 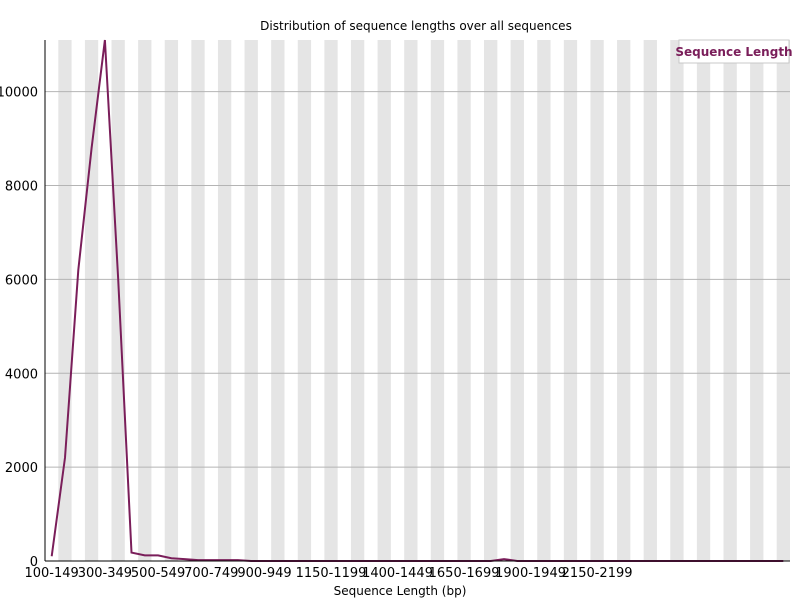 I want to click on y-tick-label: 4000, so click(x=21, y=374).